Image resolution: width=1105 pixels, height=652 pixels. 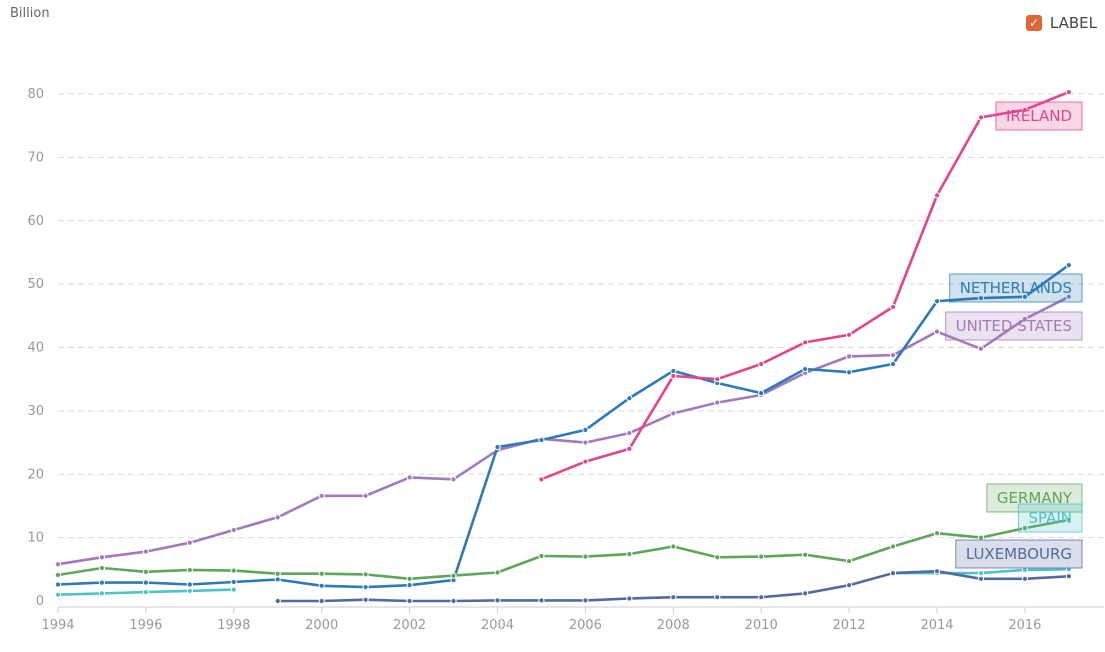 What do you see at coordinates (1061, 23) in the screenshot?
I see `label-toggle: ✓ LABEL` at bounding box center [1061, 23].